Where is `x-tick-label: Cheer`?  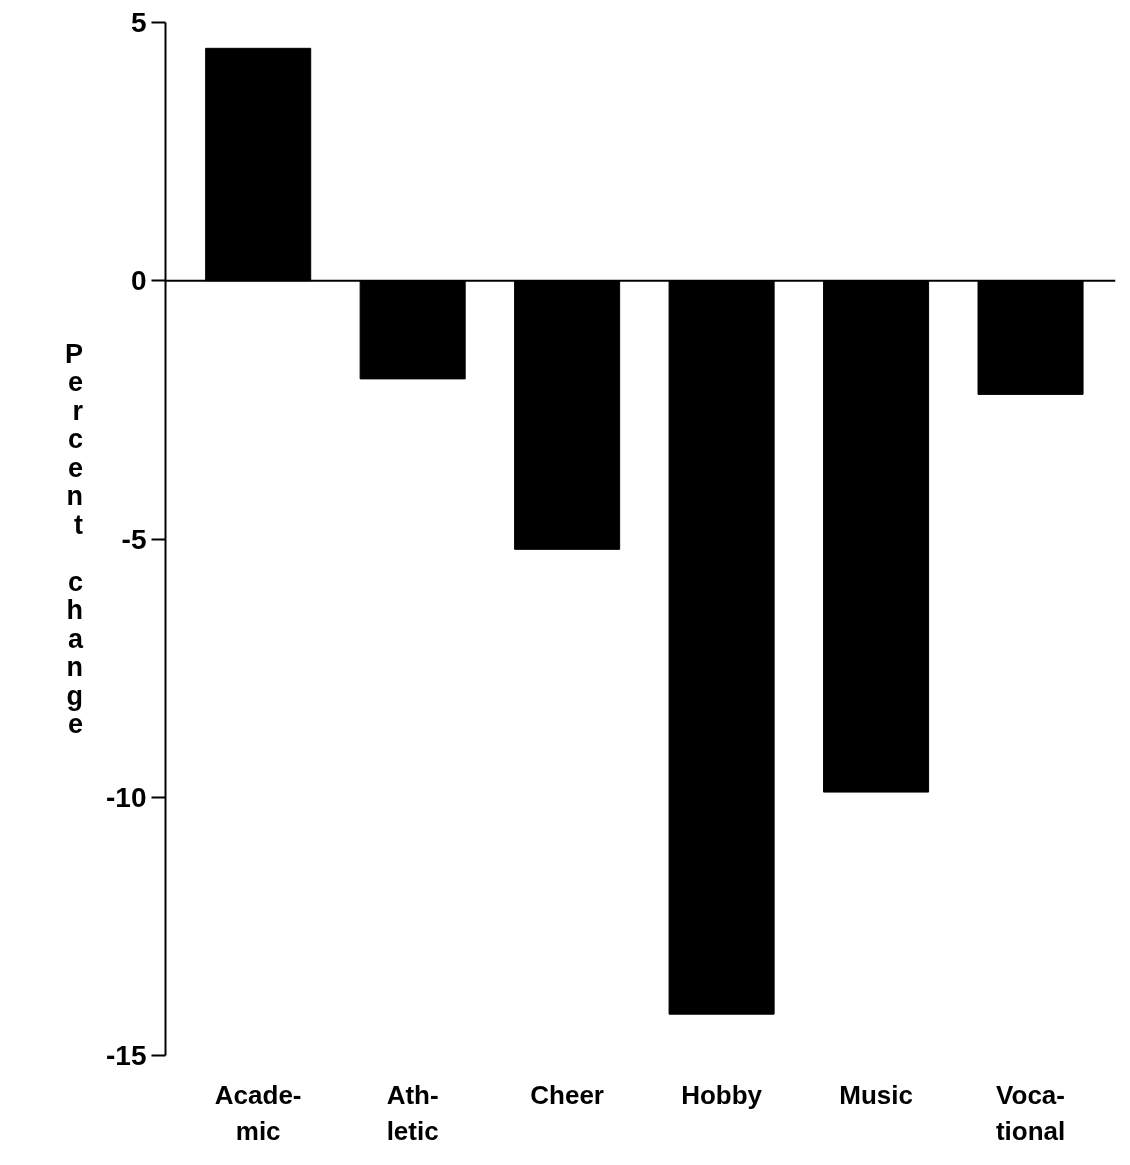 x-tick-label: Cheer is located at coordinates (567, 1094).